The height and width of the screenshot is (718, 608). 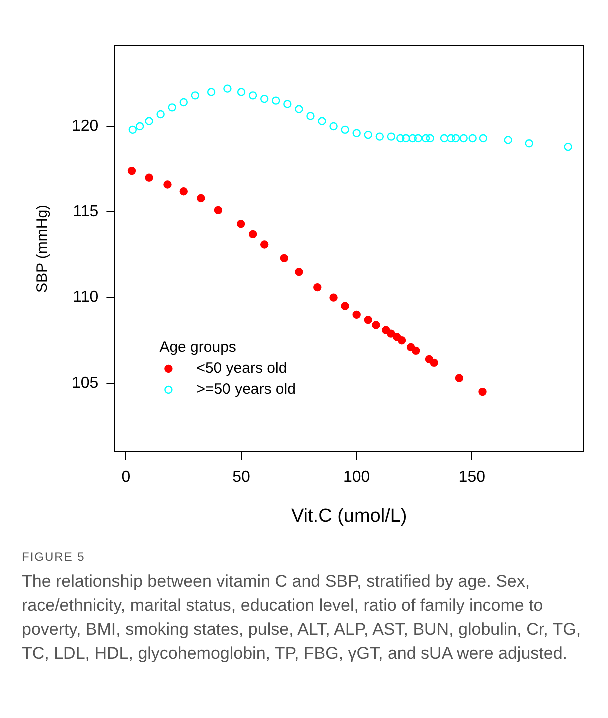 I want to click on text: The relationship between vitamin C and SBP, stratified by age. Sex, race/ethnicity, marital status, education level, ratio of family income to poverty, BMI, smoking states, pulse, ALT, ALP, AST, BUN, globulin, Cr, TG, TC, LDL, HDL, glycohemoglobin, TP, FBG, γGT, and sUA were adjusted., so click(x=302, y=618).